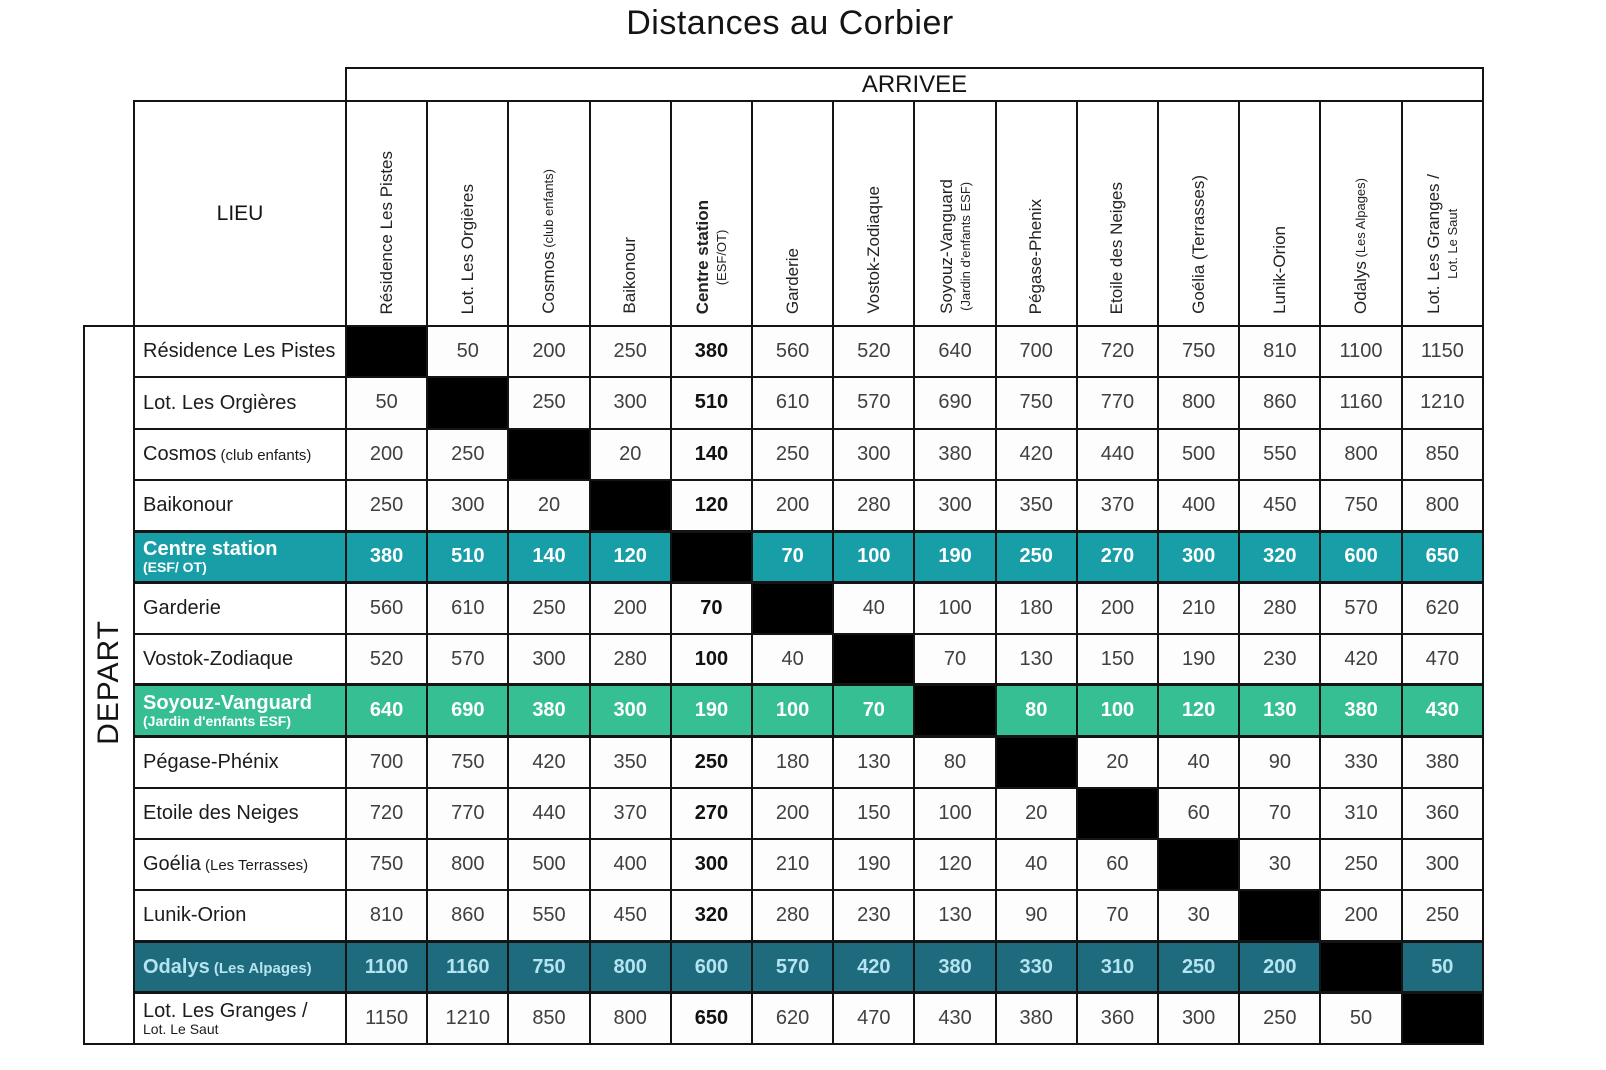 The width and height of the screenshot is (1606, 1070). What do you see at coordinates (386, 213) in the screenshot?
I see `col-header-1: Résidence Les Pistes` at bounding box center [386, 213].